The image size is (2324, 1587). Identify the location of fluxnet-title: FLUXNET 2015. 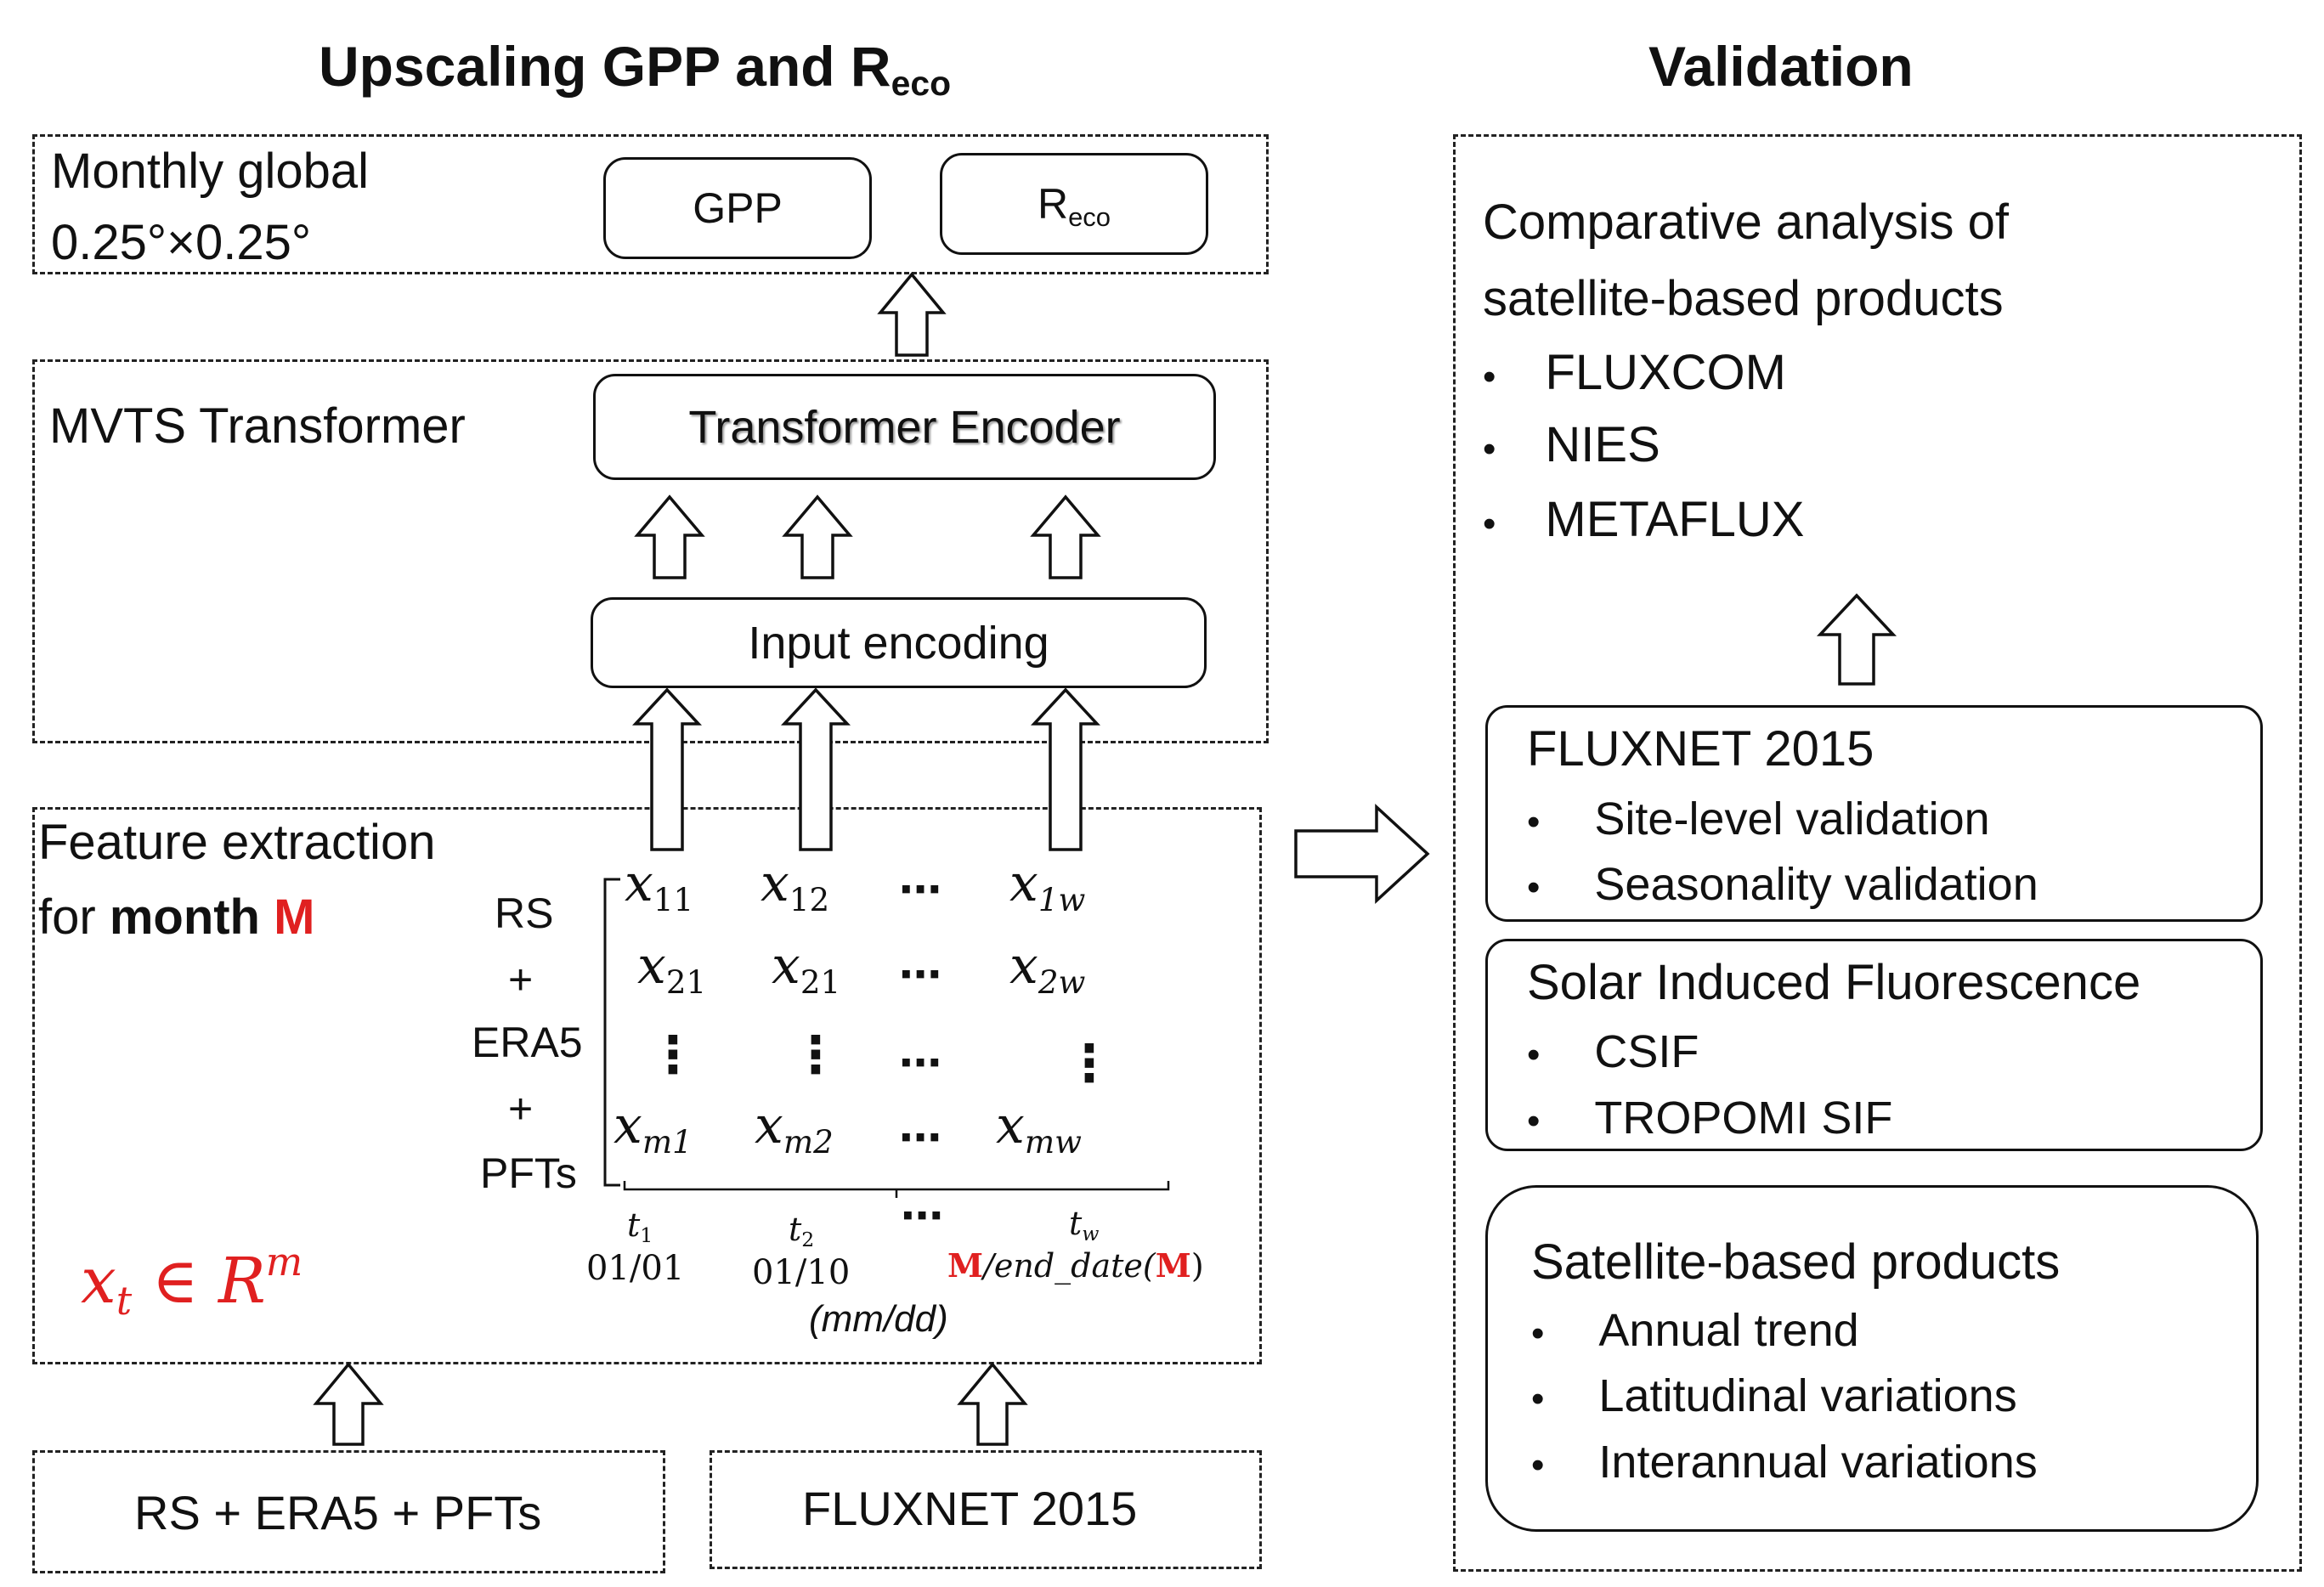
(1700, 749).